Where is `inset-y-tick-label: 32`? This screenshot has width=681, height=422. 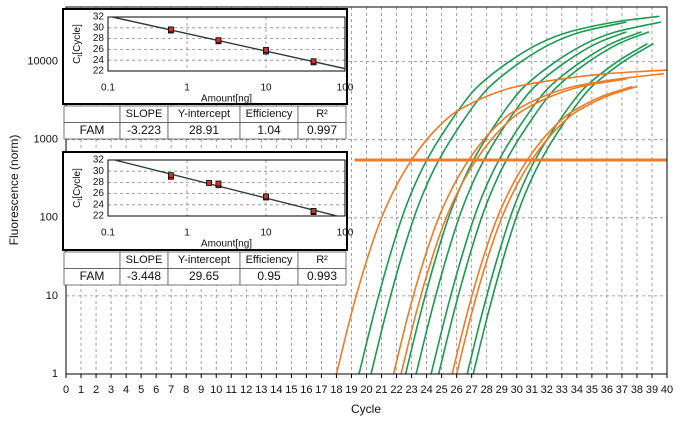
inset-y-tick-label: 32 is located at coordinates (99, 160).